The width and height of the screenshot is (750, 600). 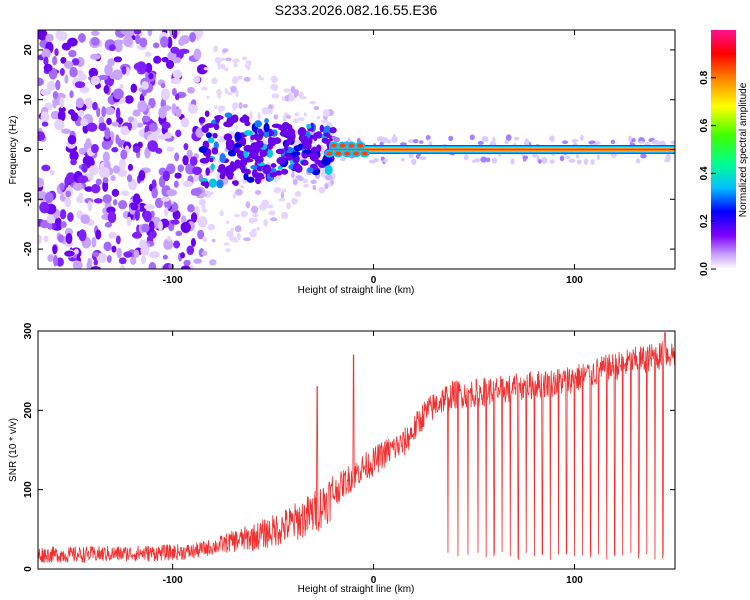 What do you see at coordinates (347, 153) in the screenshot?
I see `carrier-wobble-core` at bounding box center [347, 153].